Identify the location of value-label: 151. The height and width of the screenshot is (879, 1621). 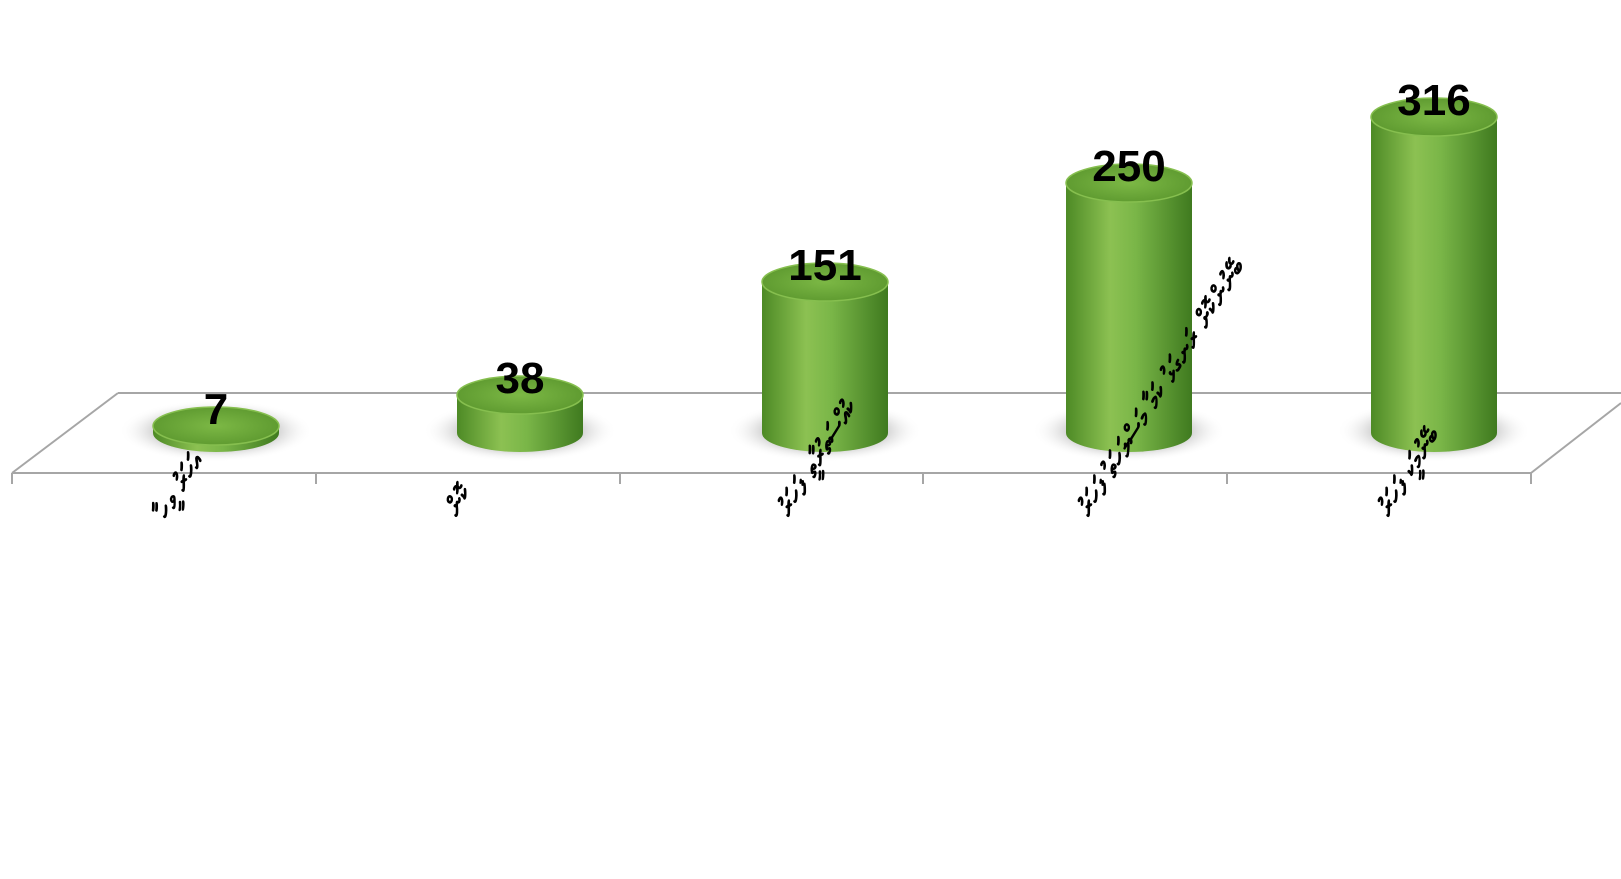
(824, 265).